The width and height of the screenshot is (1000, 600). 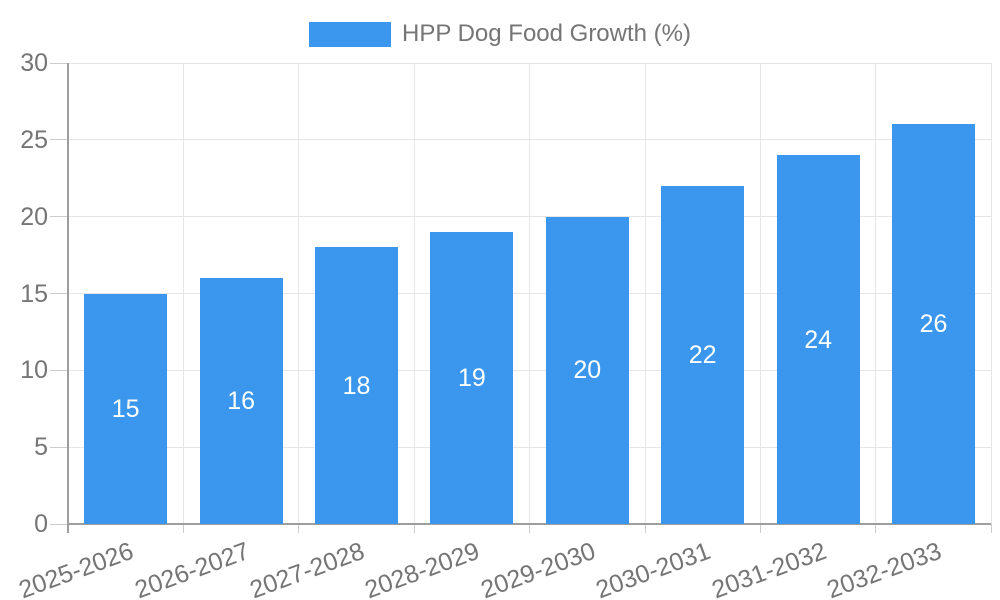 What do you see at coordinates (41, 524) in the screenshot?
I see `y-axis-tick-label: 0` at bounding box center [41, 524].